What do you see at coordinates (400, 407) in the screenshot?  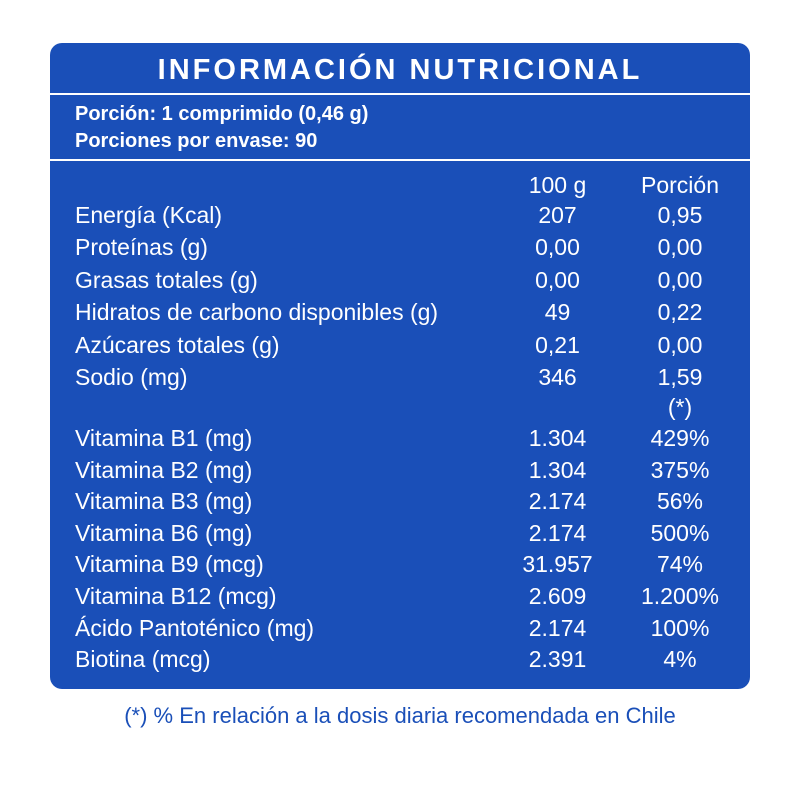 I see `vitamin-marker-row: (*)` at bounding box center [400, 407].